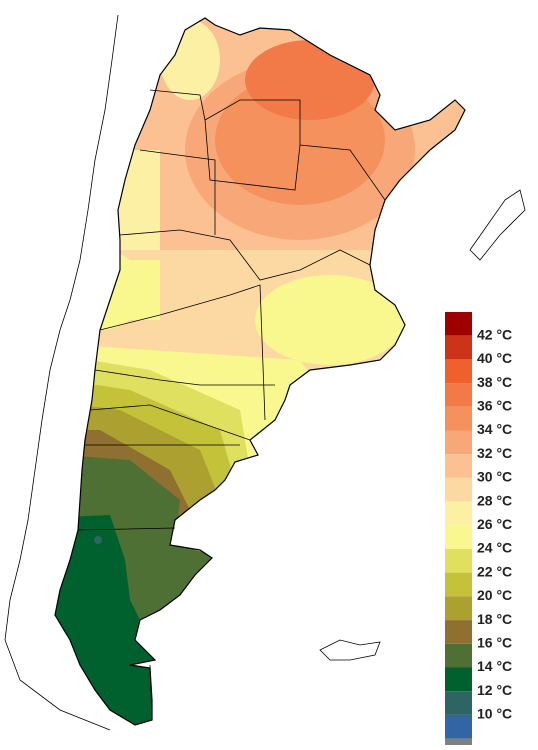 The height and width of the screenshot is (750, 538). What do you see at coordinates (494, 595) in the screenshot?
I see `legend-label: 20 °C` at bounding box center [494, 595].